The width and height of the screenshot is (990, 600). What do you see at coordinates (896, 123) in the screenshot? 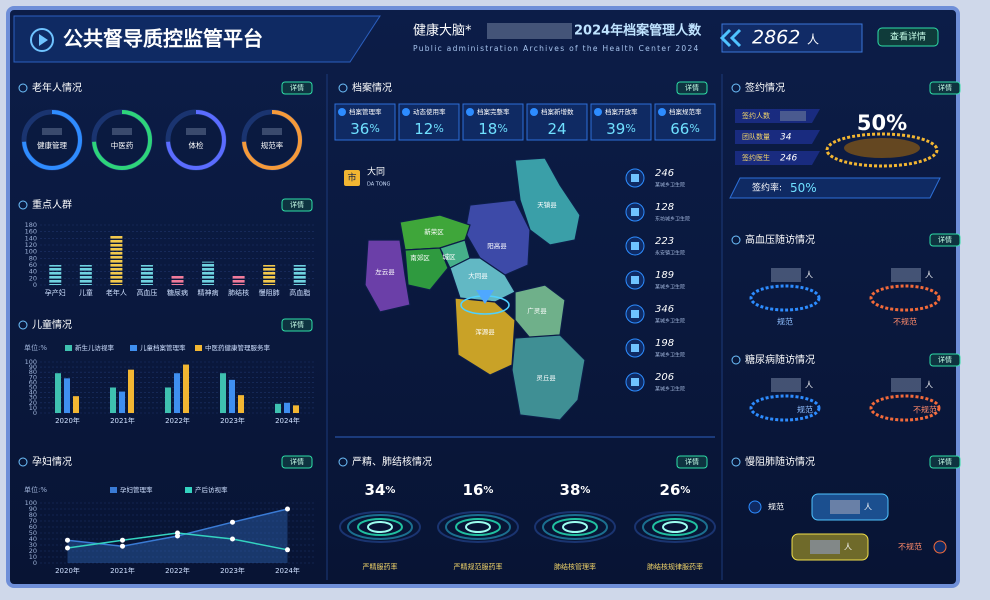
I see `sign-rate-unit: %` at bounding box center [896, 123].